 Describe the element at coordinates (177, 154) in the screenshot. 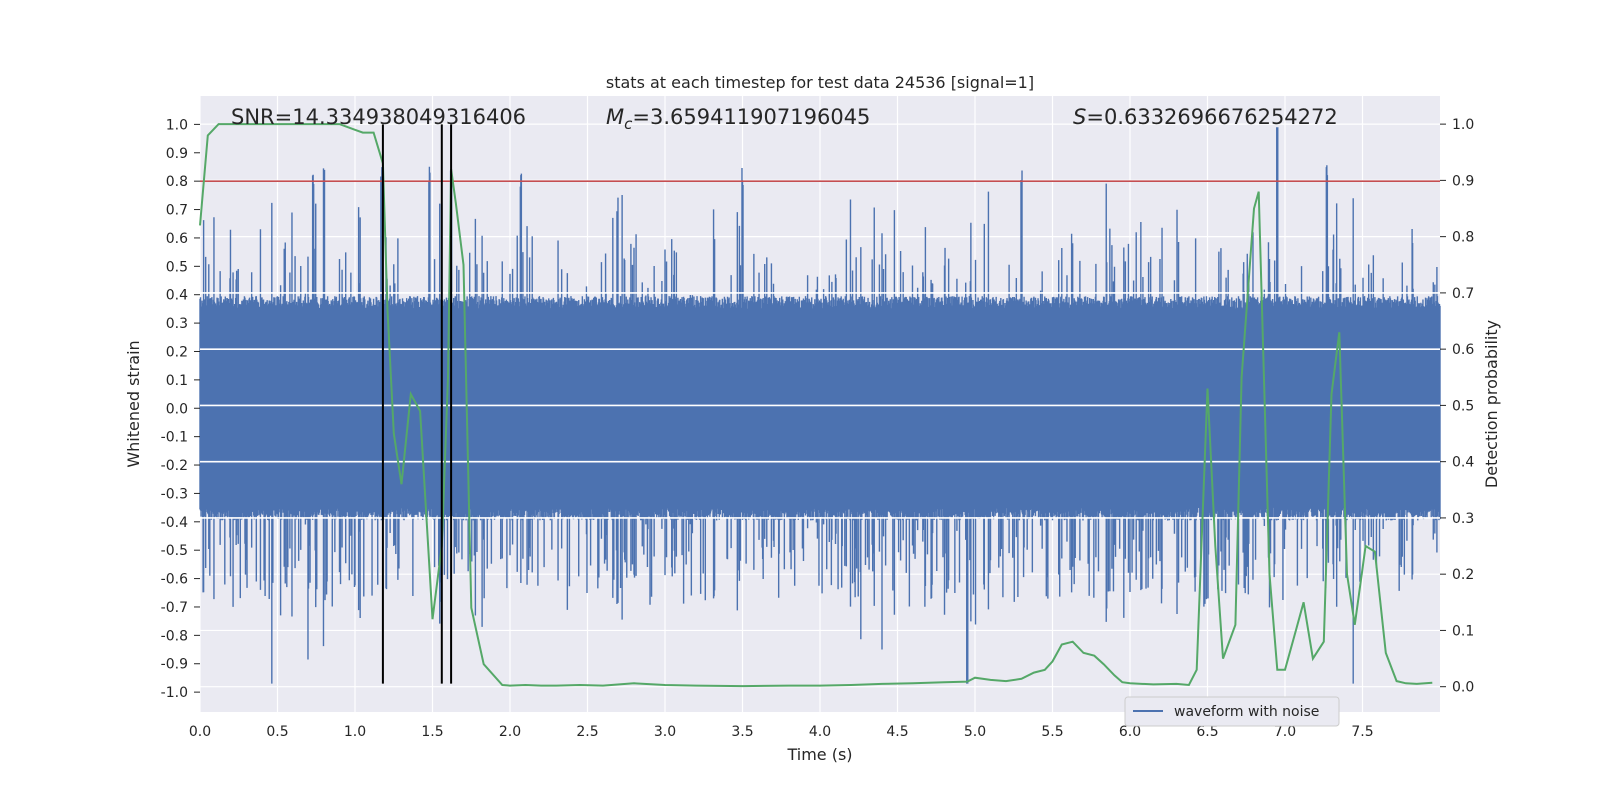

I see `y-tick-label: 0.9` at that location.